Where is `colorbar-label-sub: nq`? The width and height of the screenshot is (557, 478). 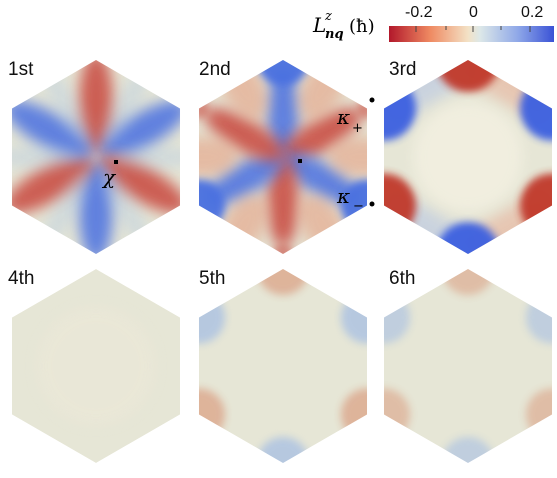 colorbar-label-sub: nq is located at coordinates (334, 34).